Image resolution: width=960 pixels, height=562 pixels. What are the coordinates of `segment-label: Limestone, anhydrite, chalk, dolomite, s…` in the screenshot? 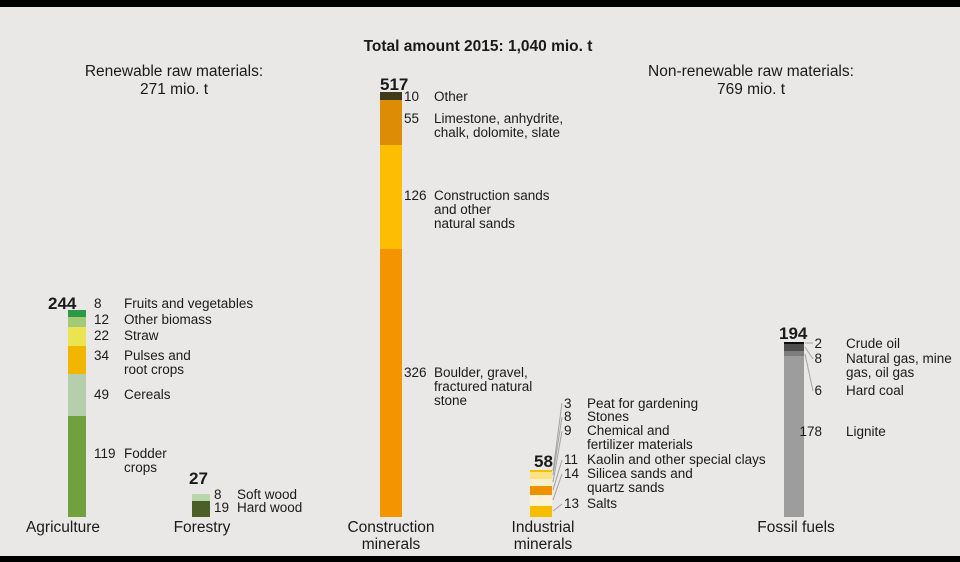 It's located at (499, 125).